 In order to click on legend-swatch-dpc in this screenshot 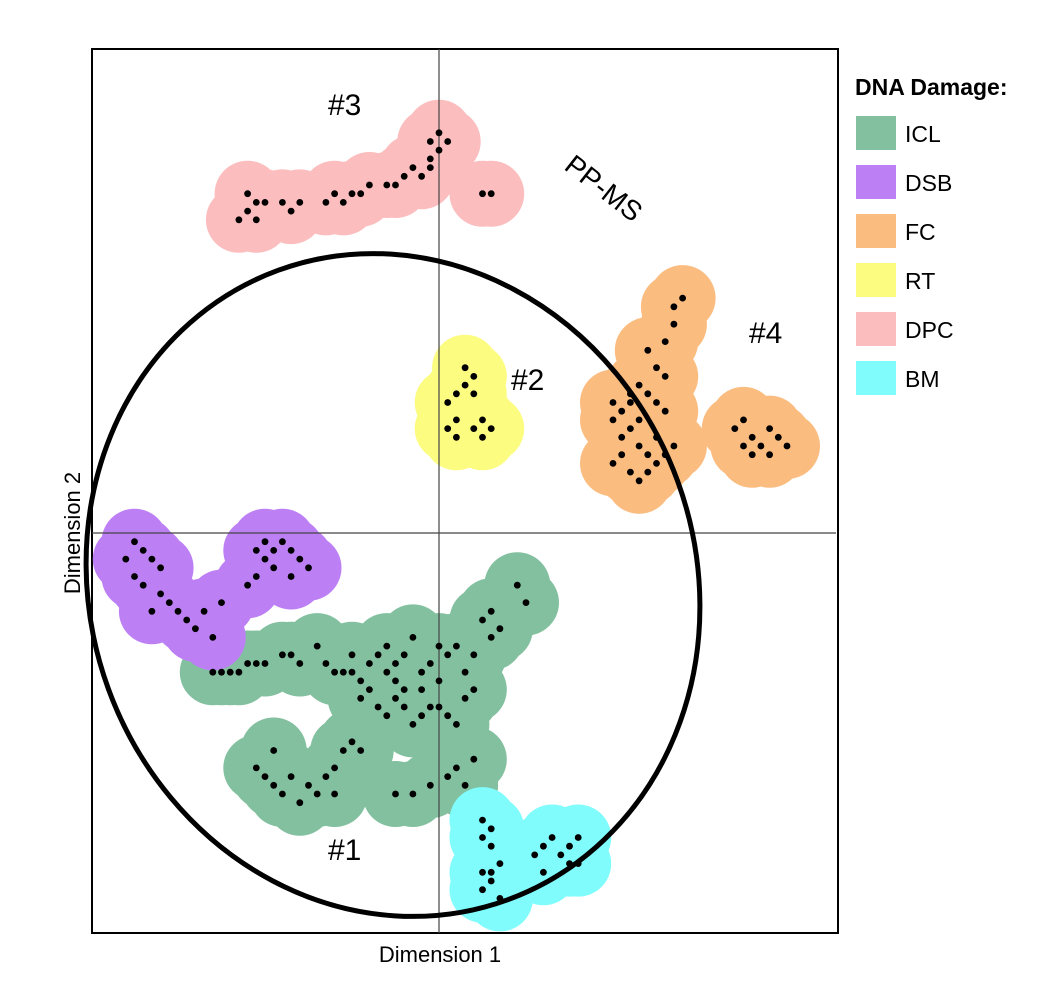, I will do `click(876, 329)`.